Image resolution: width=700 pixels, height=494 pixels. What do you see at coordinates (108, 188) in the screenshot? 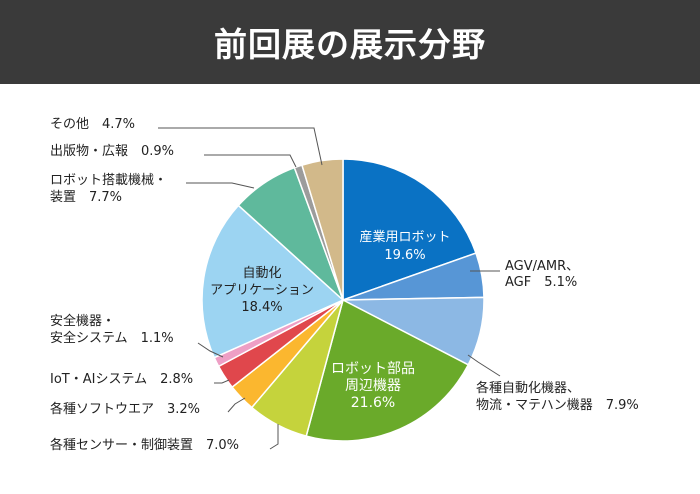
I see `slice-label-10: ロボット搭載機械・装置 7.7%` at bounding box center [108, 188].